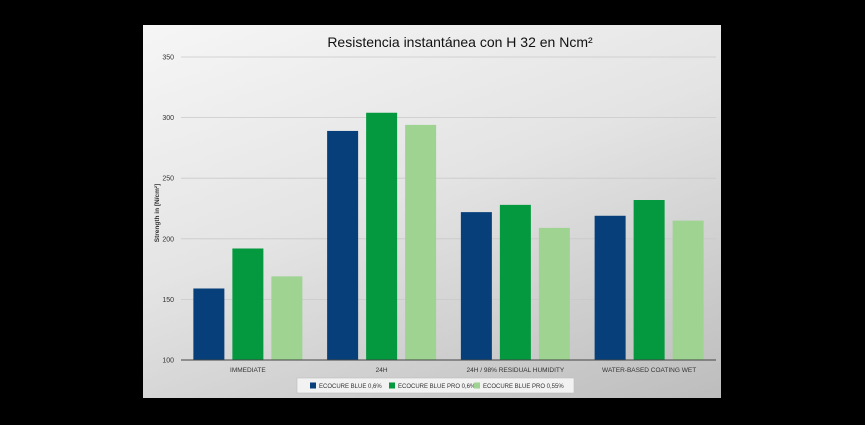 This screenshot has height=425, width=865. Describe the element at coordinates (350, 387) in the screenshot. I see `legend-label: ECOCURE BLUE 0,6%` at that location.